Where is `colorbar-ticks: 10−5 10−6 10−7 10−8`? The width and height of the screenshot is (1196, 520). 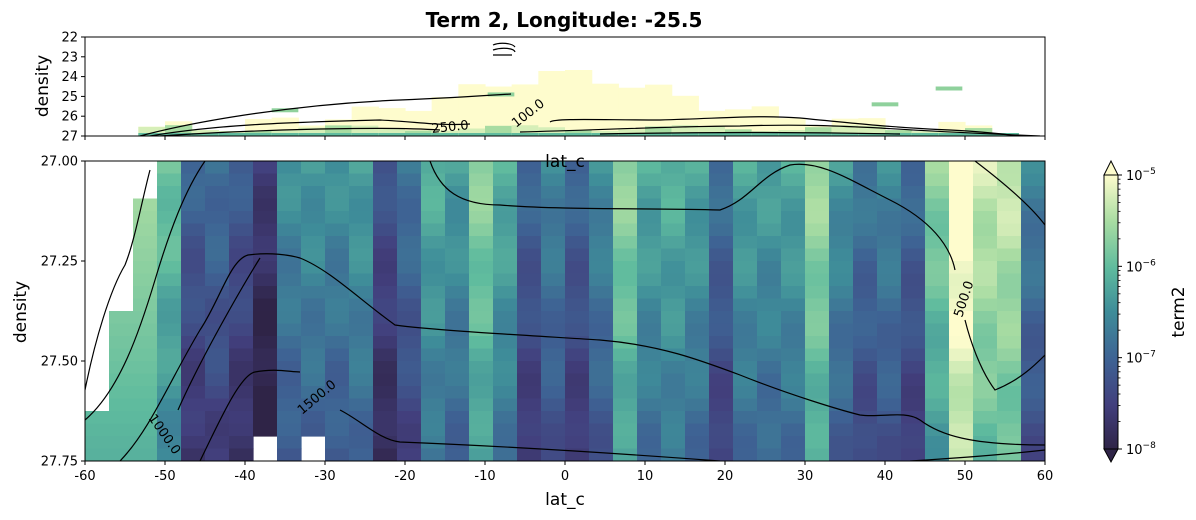 colorbar-ticks: 10−5 10−6 10−7 10−8 is located at coordinates (1137, 312).